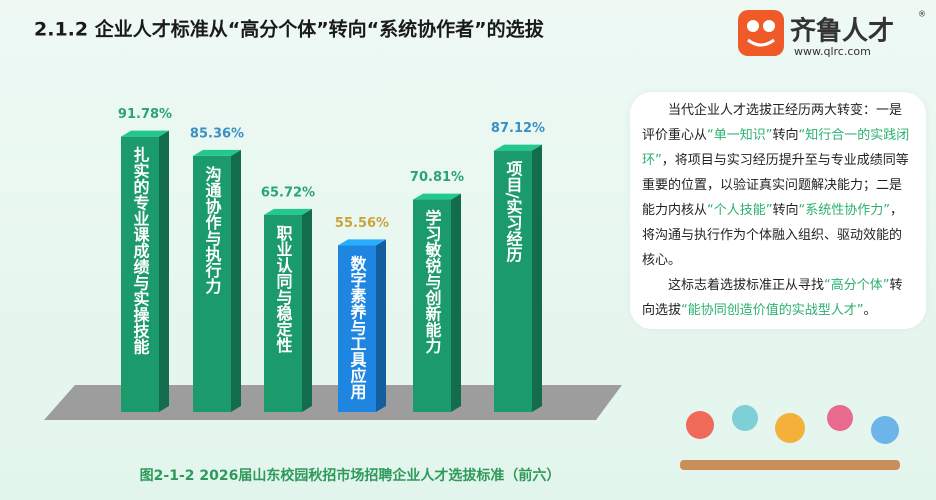  What do you see at coordinates (790, 437) in the screenshot?
I see `decor` at bounding box center [790, 437].